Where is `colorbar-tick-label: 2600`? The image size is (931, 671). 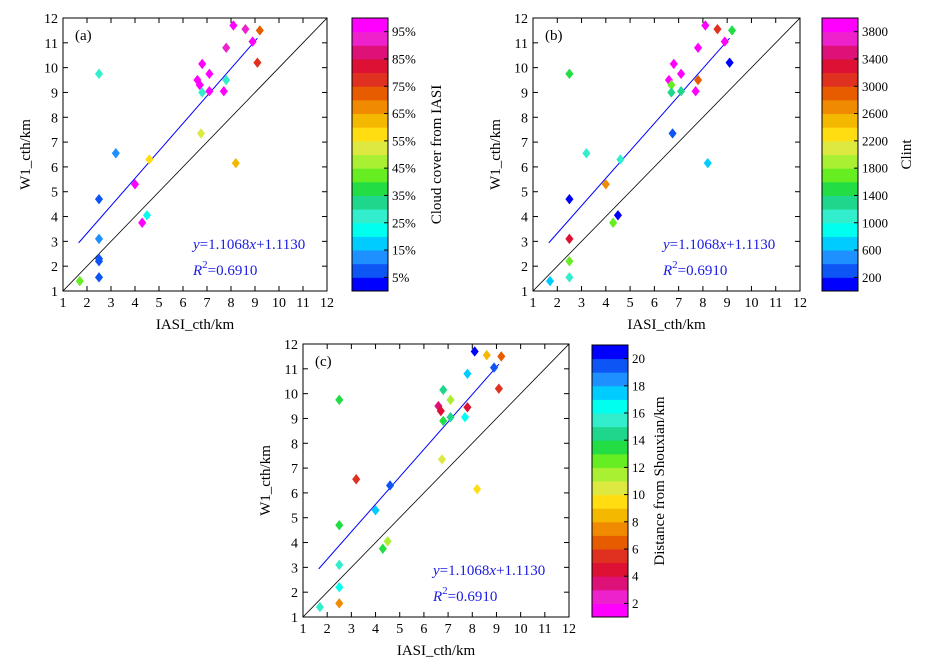 colorbar-tick-label: 2600 is located at coordinates (875, 113).